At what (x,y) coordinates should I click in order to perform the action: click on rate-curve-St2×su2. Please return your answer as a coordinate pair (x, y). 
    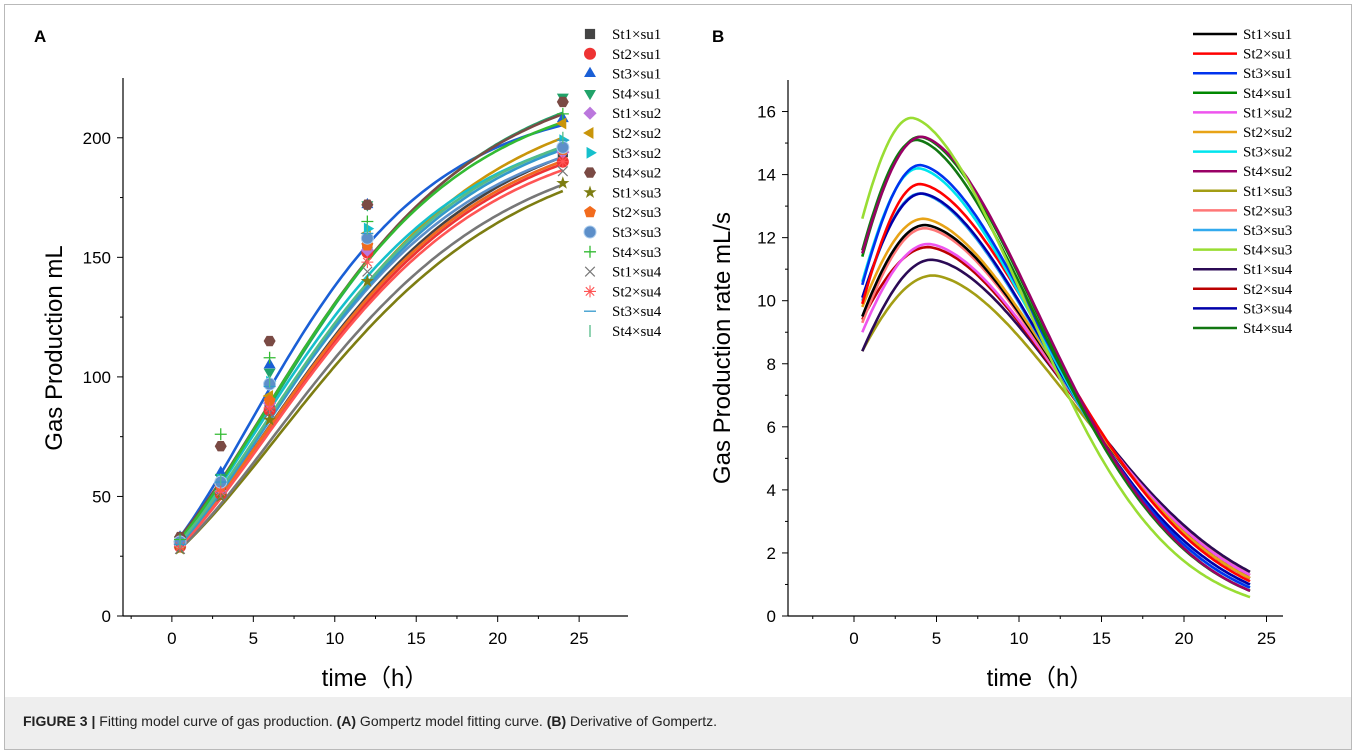
    Looking at the image, I should click on (1056, 398).